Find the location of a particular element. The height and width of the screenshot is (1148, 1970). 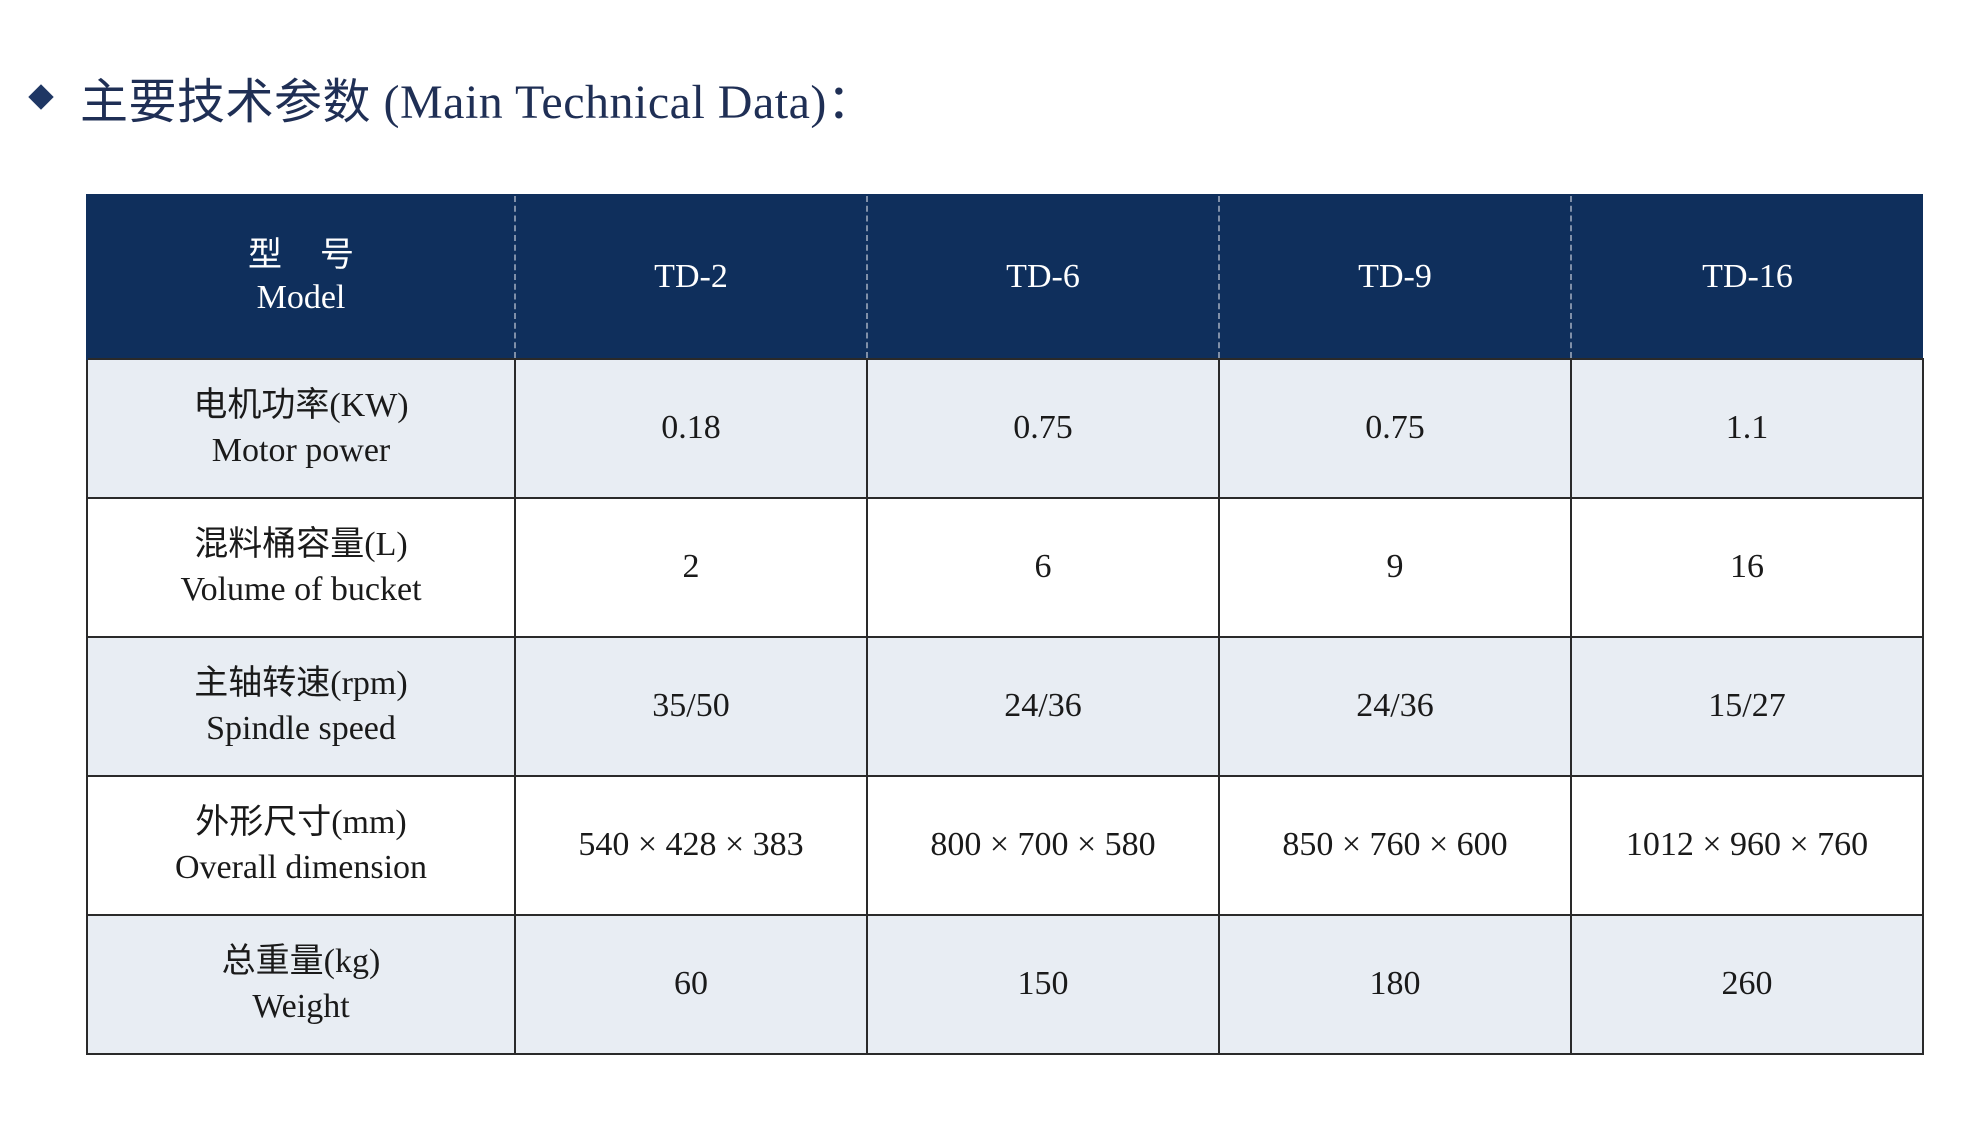

row-label-en: Volume of bucket is located at coordinates (301, 589).